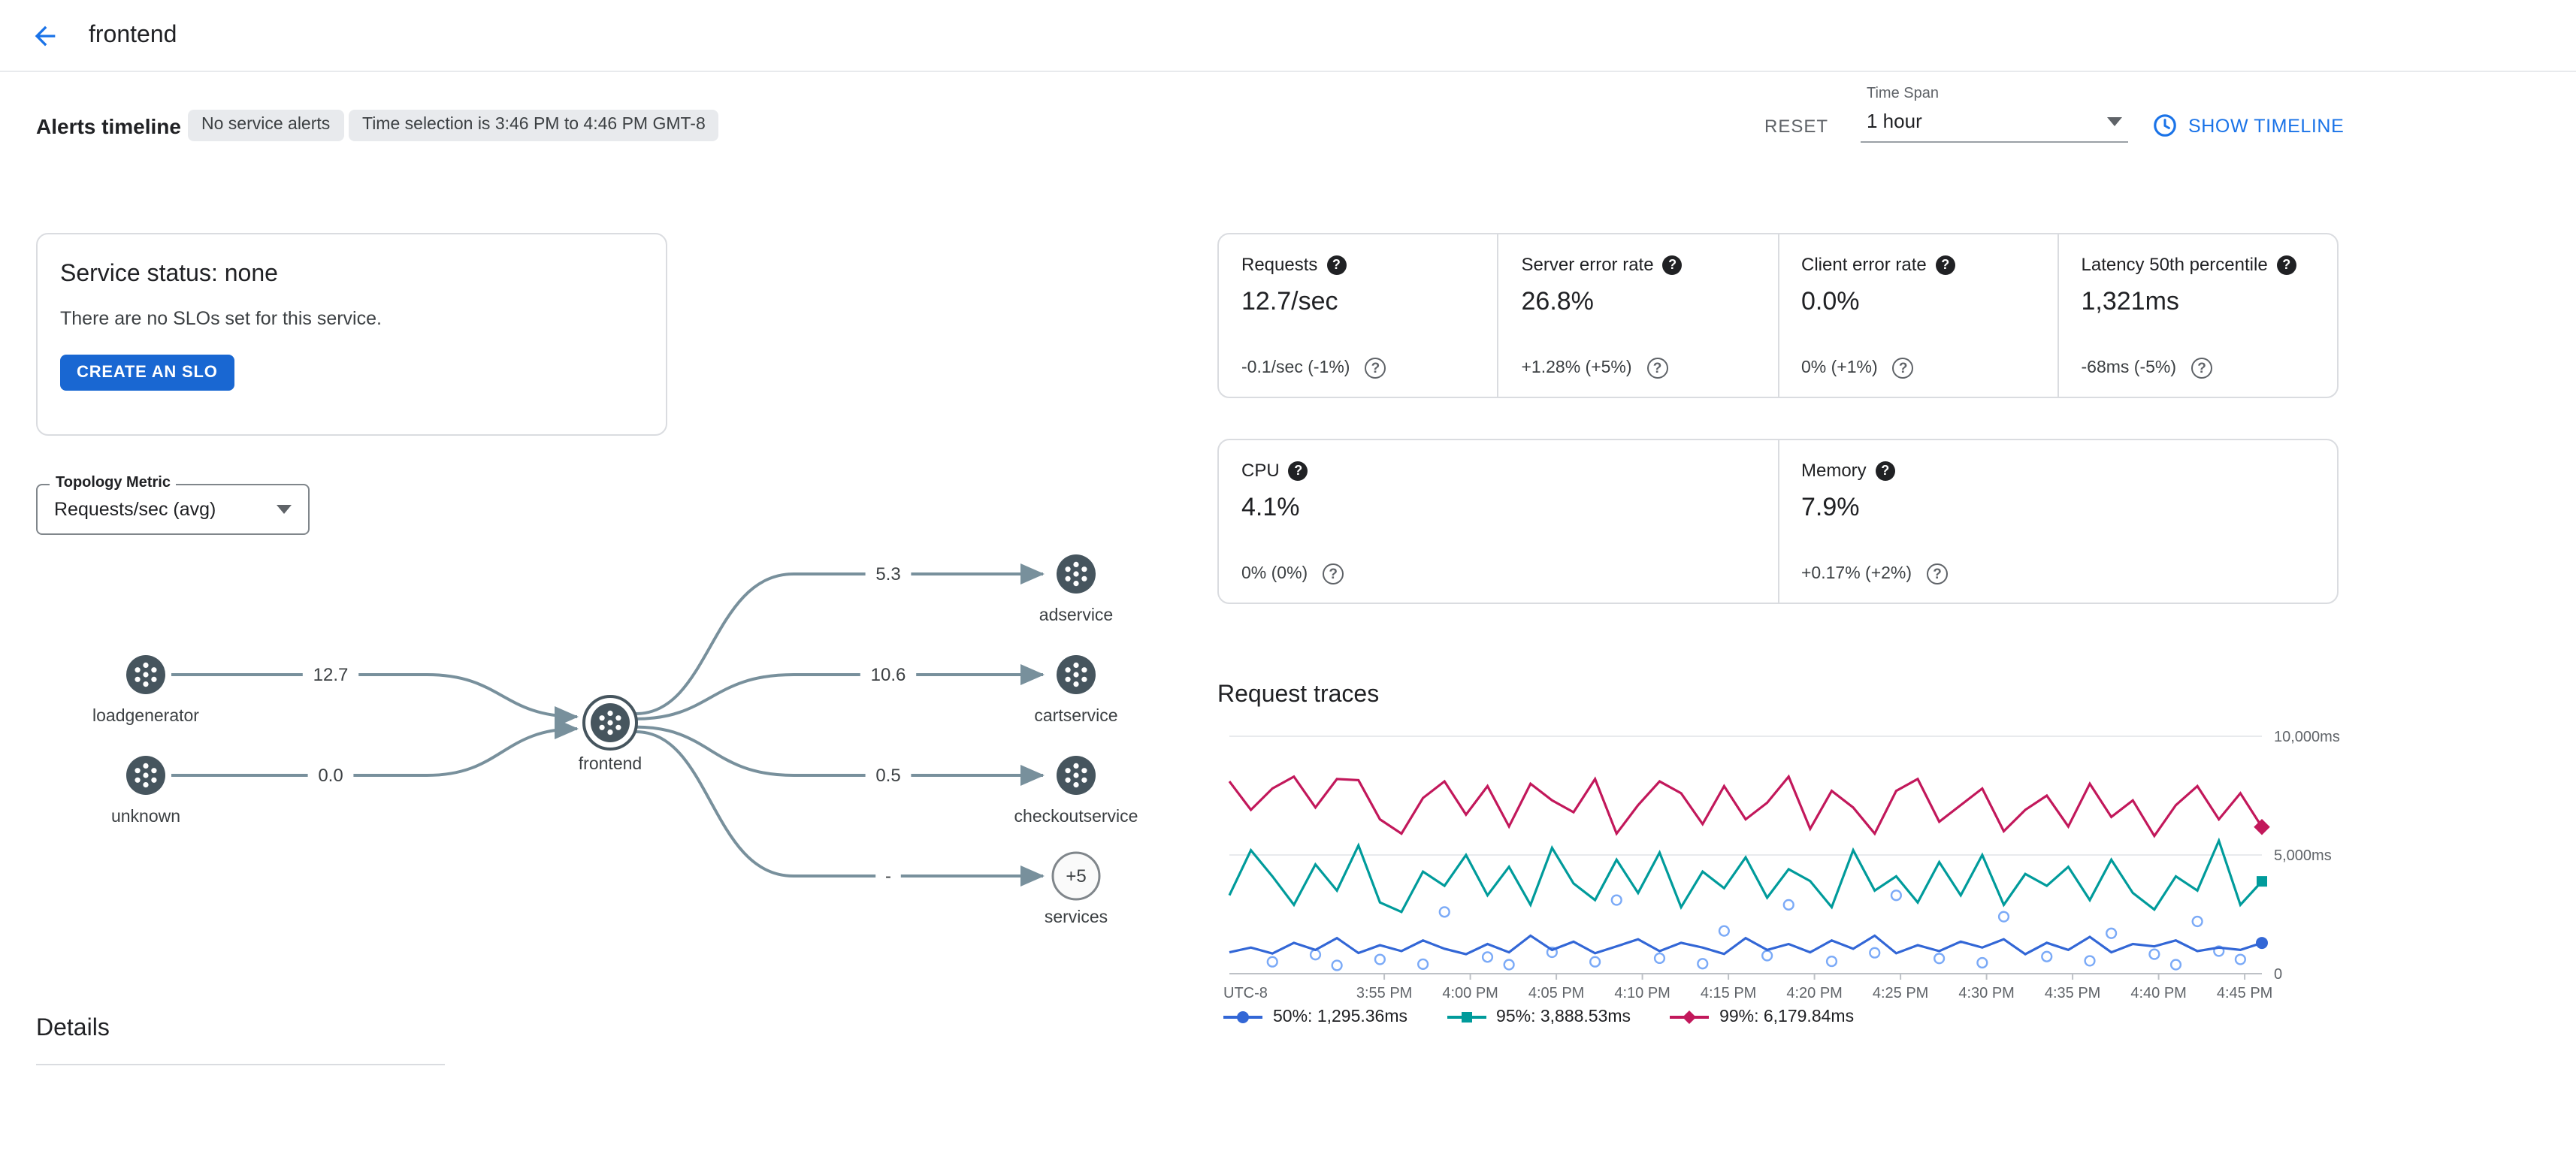  I want to click on topology-node-checkoutservice: checkoutservice, so click(1076, 791).